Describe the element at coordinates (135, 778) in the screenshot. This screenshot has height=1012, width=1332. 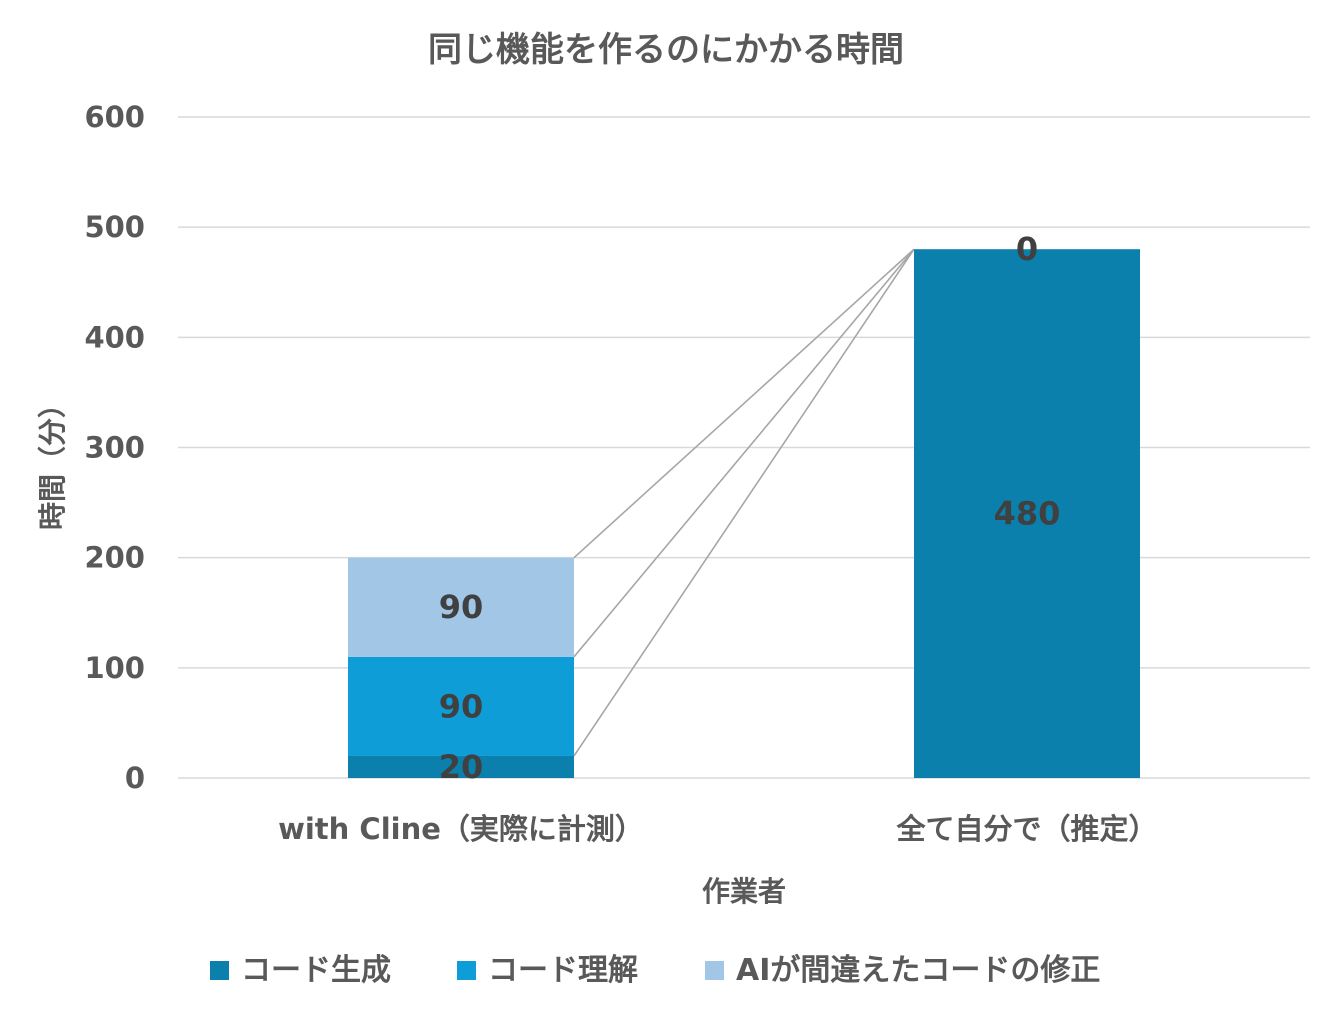
I see `y-tick-label: 0` at that location.